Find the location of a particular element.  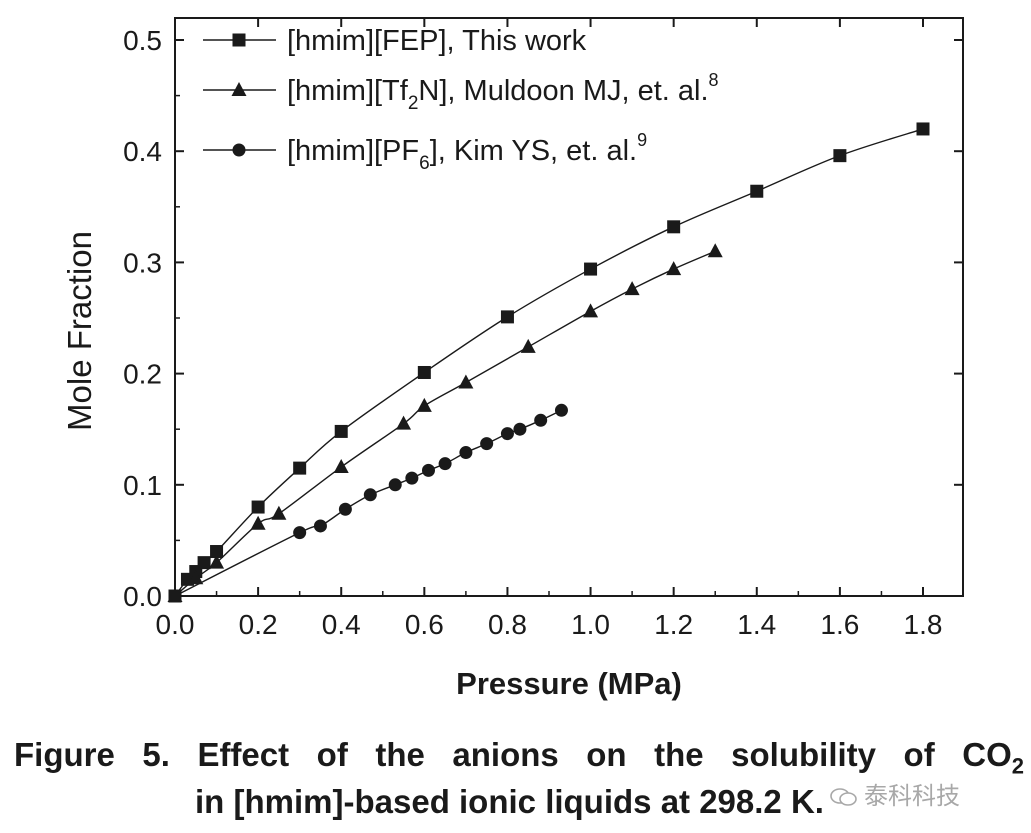

y-tick-label: 0.0 is located at coordinates (142, 596).